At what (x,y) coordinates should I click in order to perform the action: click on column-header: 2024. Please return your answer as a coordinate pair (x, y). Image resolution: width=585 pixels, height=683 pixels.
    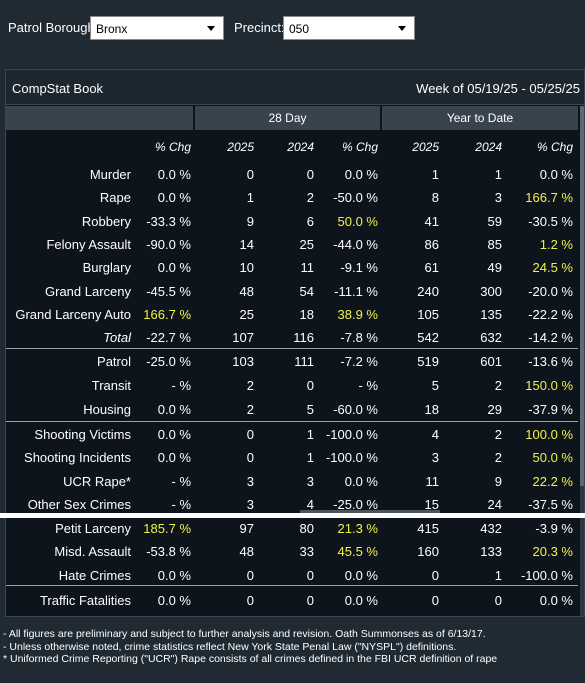
    Looking at the image, I should click on (488, 147).